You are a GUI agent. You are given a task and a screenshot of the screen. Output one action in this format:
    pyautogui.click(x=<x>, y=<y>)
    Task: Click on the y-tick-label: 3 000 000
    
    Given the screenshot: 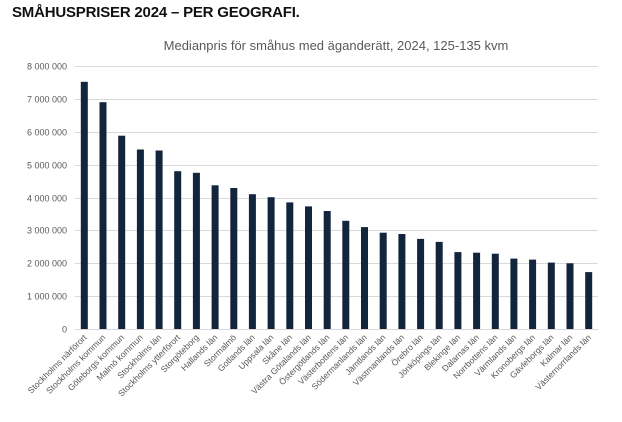 What is the action you would take?
    pyautogui.click(x=47, y=231)
    